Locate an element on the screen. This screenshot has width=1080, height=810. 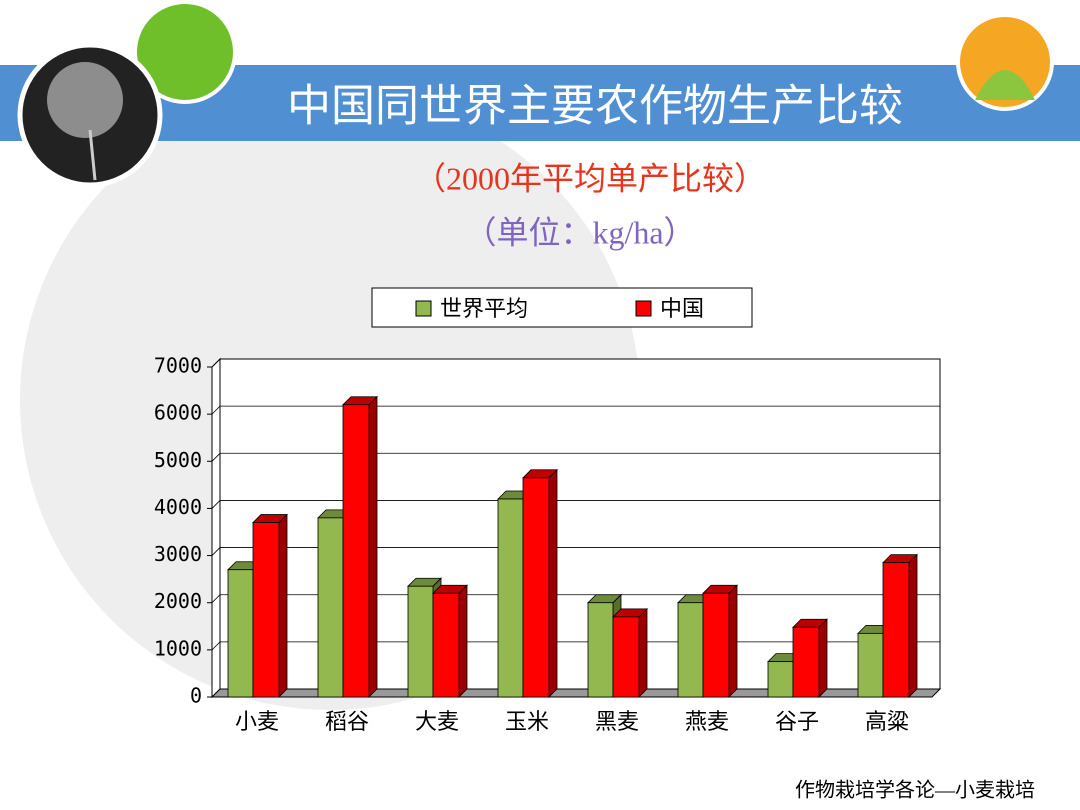
unit-note: （单位：kg/ha） is located at coordinates (579, 232).